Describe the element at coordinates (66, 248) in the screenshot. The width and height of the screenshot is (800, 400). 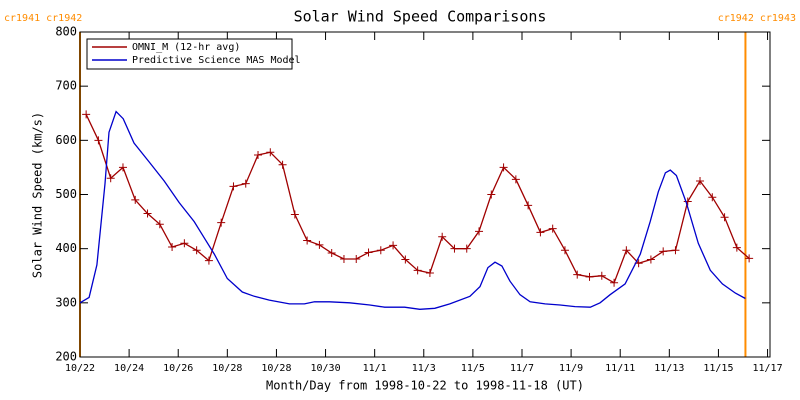
I see `y-tick-label: 400` at that location.